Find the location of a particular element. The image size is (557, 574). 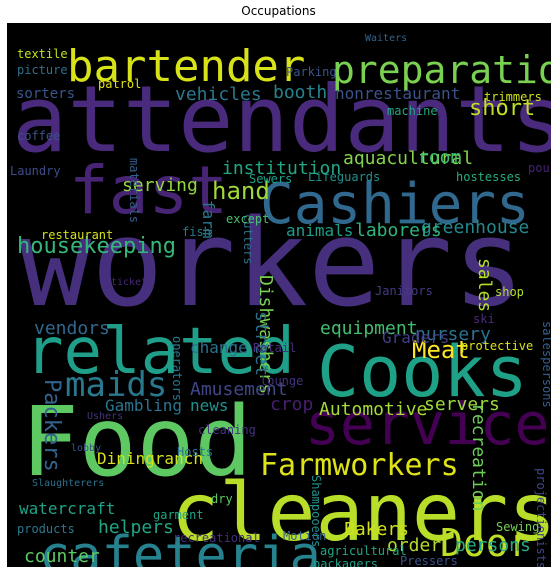

cloud-word: greenhouse is located at coordinates (475, 227).